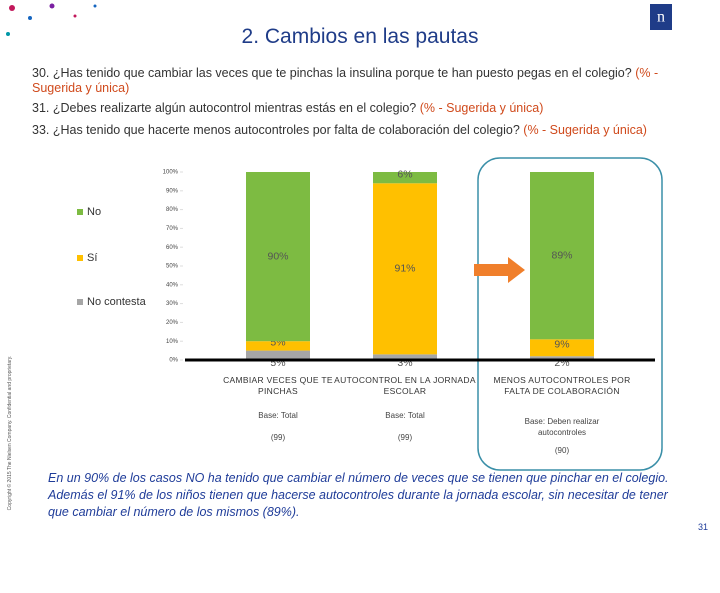  I want to click on legend-label: No, so click(94, 212).